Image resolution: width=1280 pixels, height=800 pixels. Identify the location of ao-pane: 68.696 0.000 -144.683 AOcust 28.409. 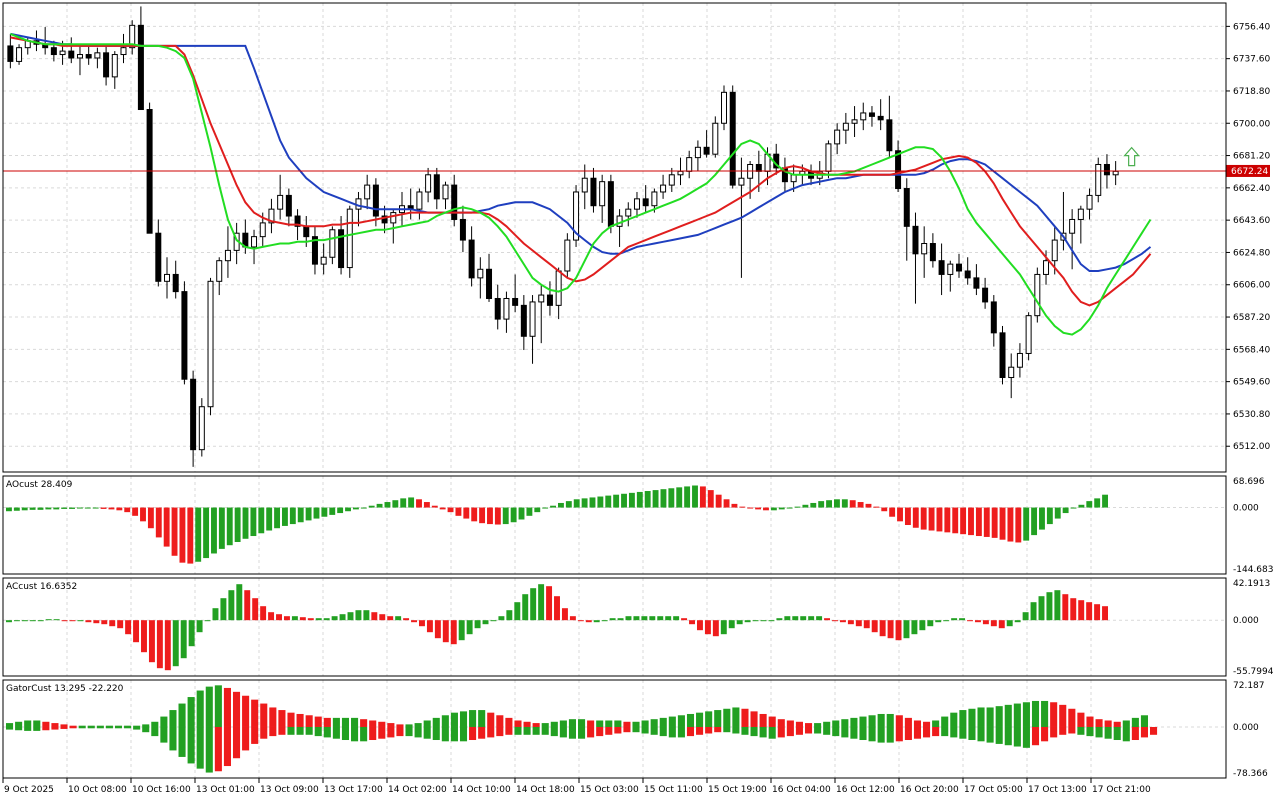
(637, 525).